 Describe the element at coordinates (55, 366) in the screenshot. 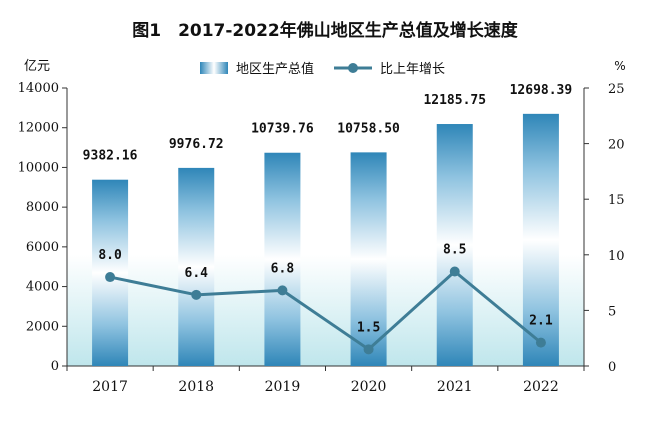

I see `left-tick-label: 0` at that location.